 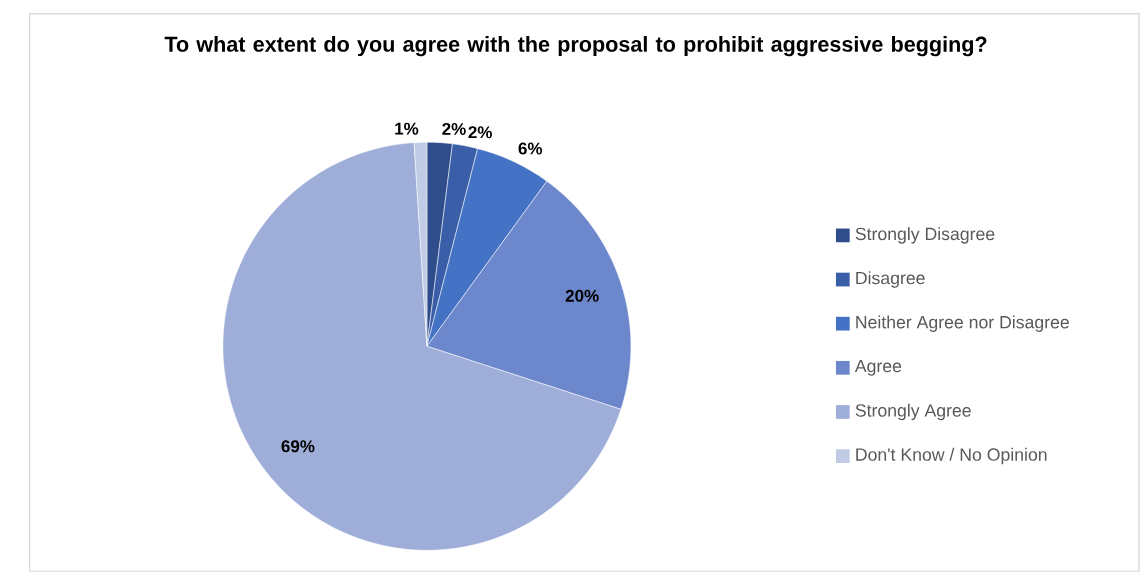 I want to click on legend-label: Neither Agree nor Disagree, so click(x=962, y=323).